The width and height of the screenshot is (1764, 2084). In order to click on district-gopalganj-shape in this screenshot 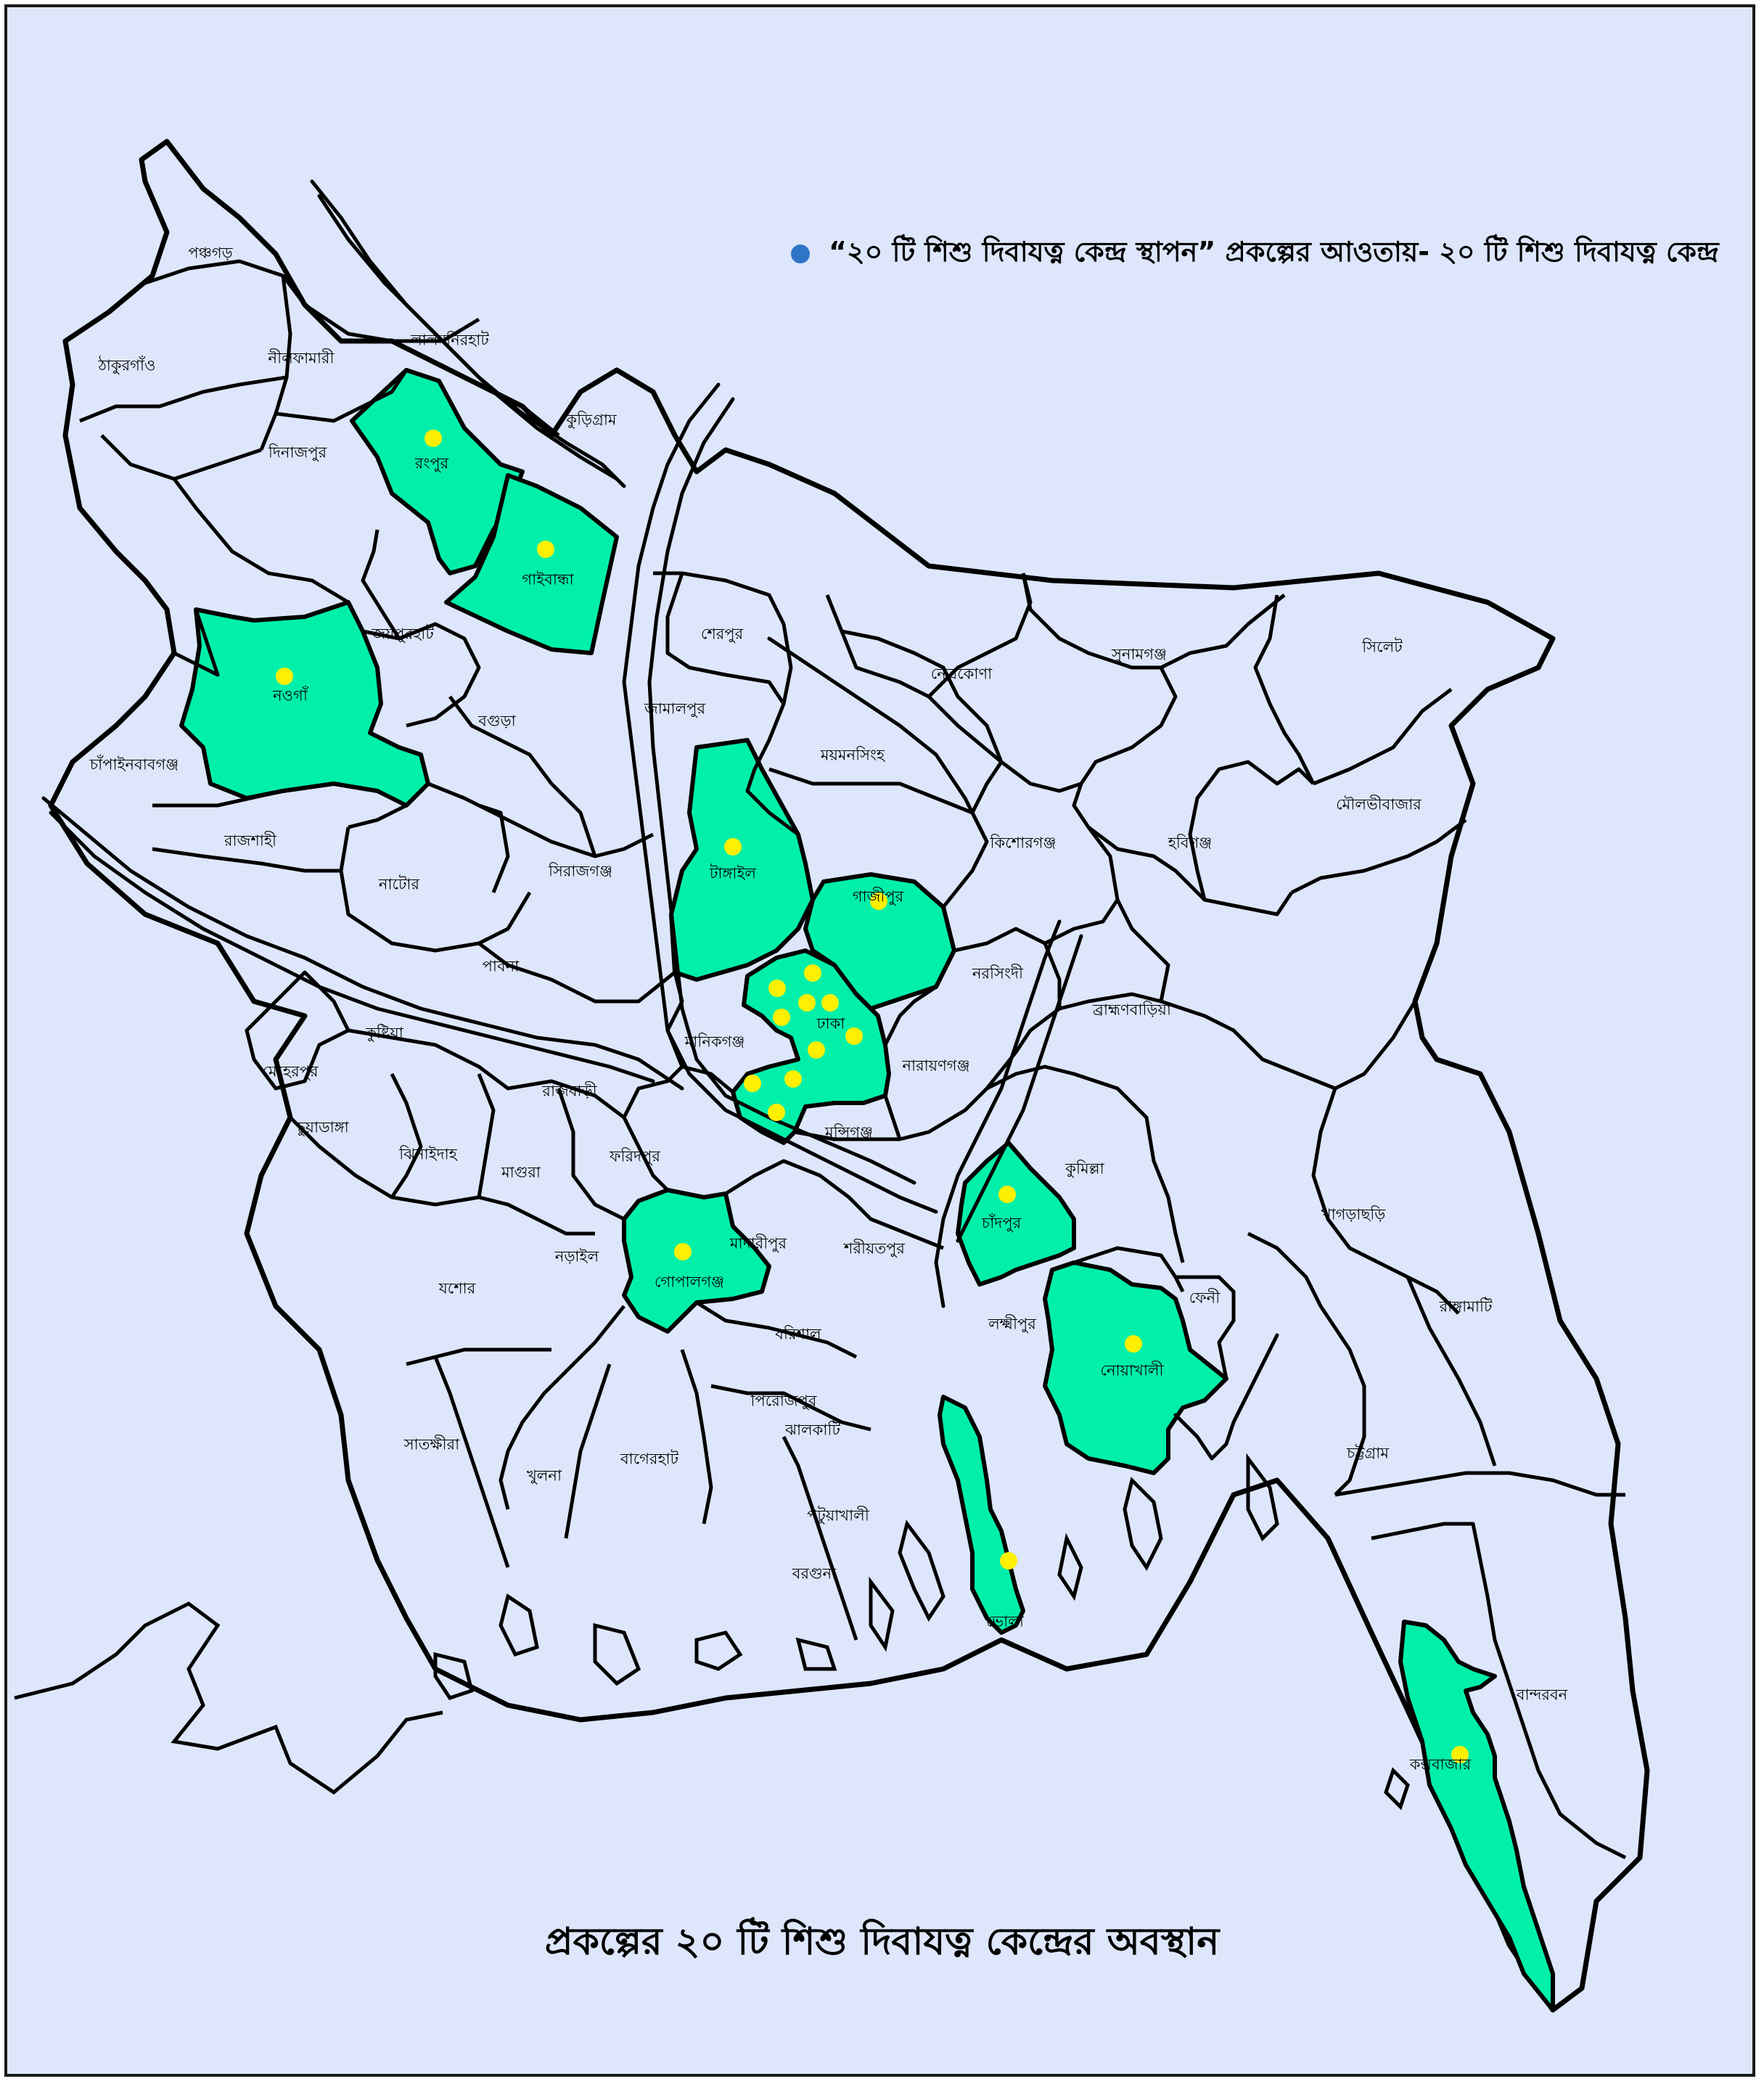, I will do `click(696, 1261)`.